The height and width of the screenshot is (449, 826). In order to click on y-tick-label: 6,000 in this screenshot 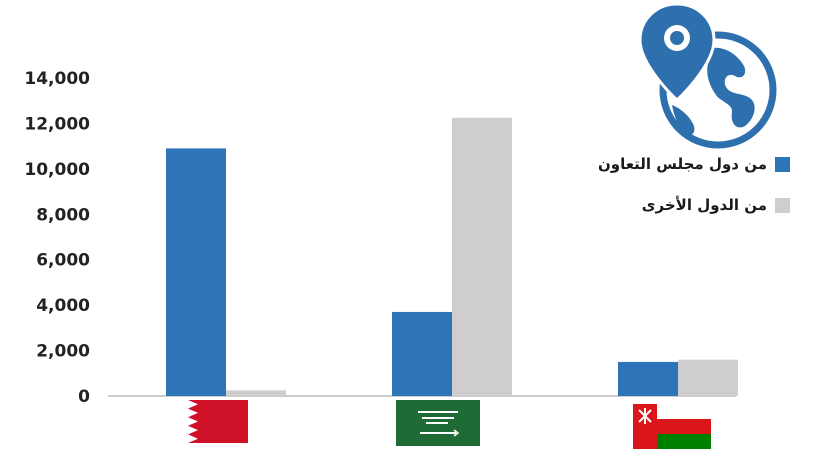, I will do `click(63, 261)`.